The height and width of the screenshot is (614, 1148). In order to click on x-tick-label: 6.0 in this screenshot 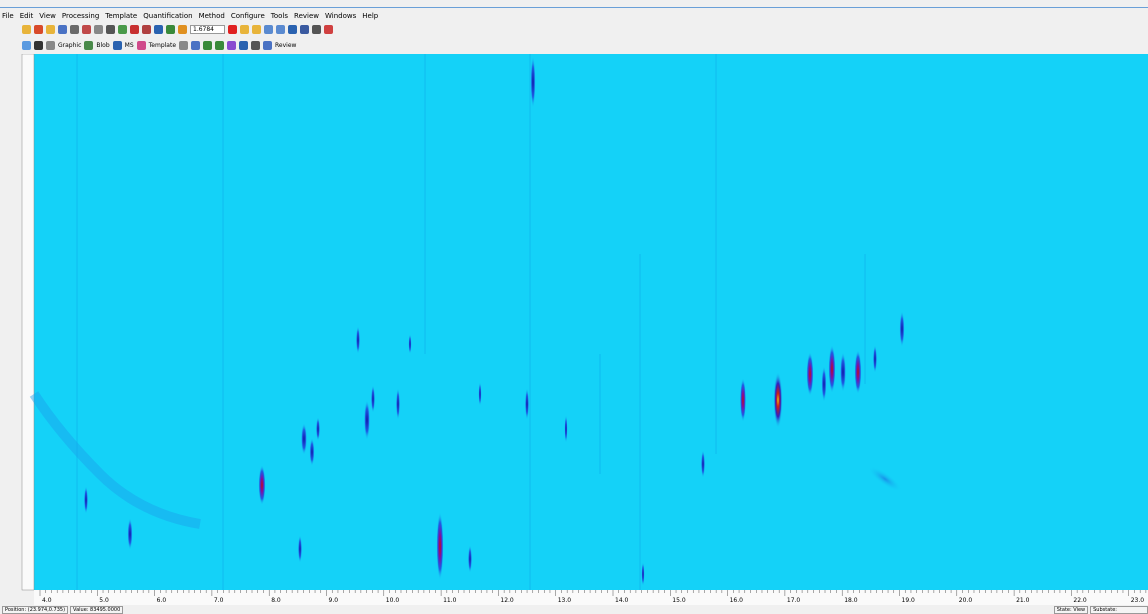, I will do `click(162, 600)`.